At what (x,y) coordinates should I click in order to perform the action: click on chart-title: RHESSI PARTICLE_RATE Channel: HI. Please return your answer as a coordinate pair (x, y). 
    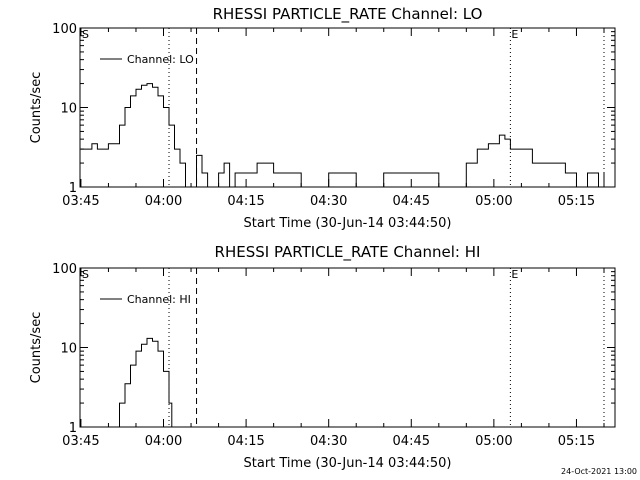
    Looking at the image, I should click on (348, 252).